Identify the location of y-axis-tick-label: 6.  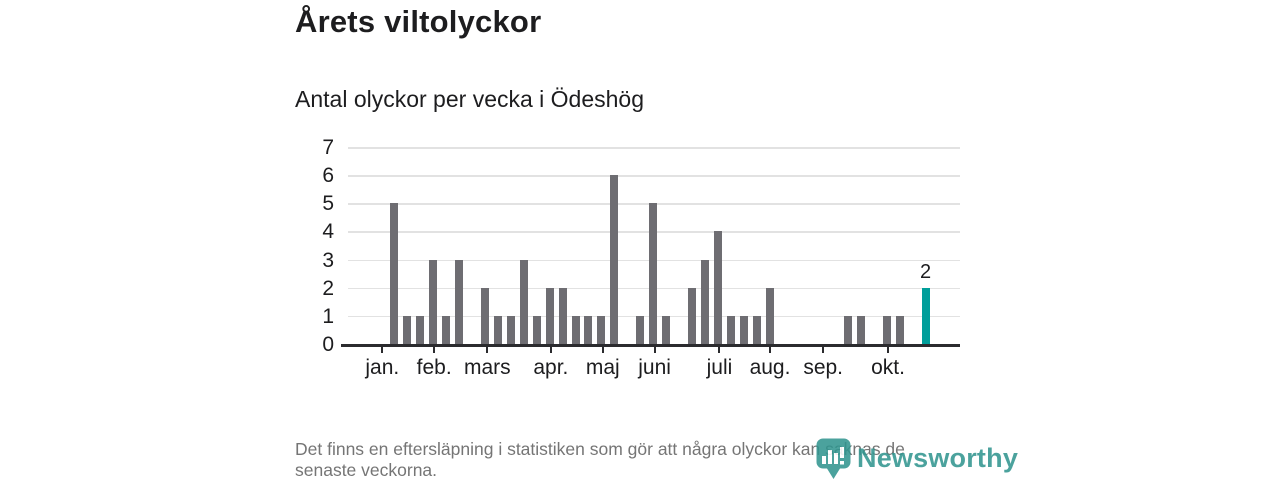
(328, 176).